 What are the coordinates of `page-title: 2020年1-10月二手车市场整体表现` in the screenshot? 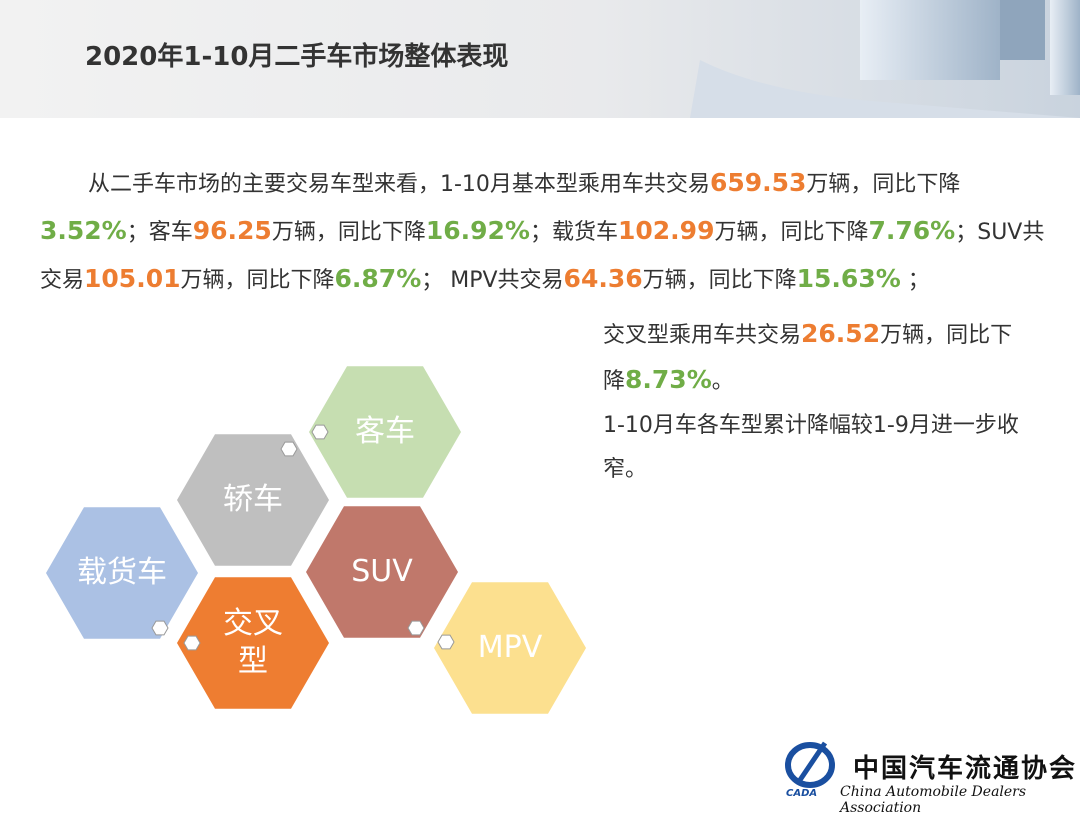 It's located at (297, 57).